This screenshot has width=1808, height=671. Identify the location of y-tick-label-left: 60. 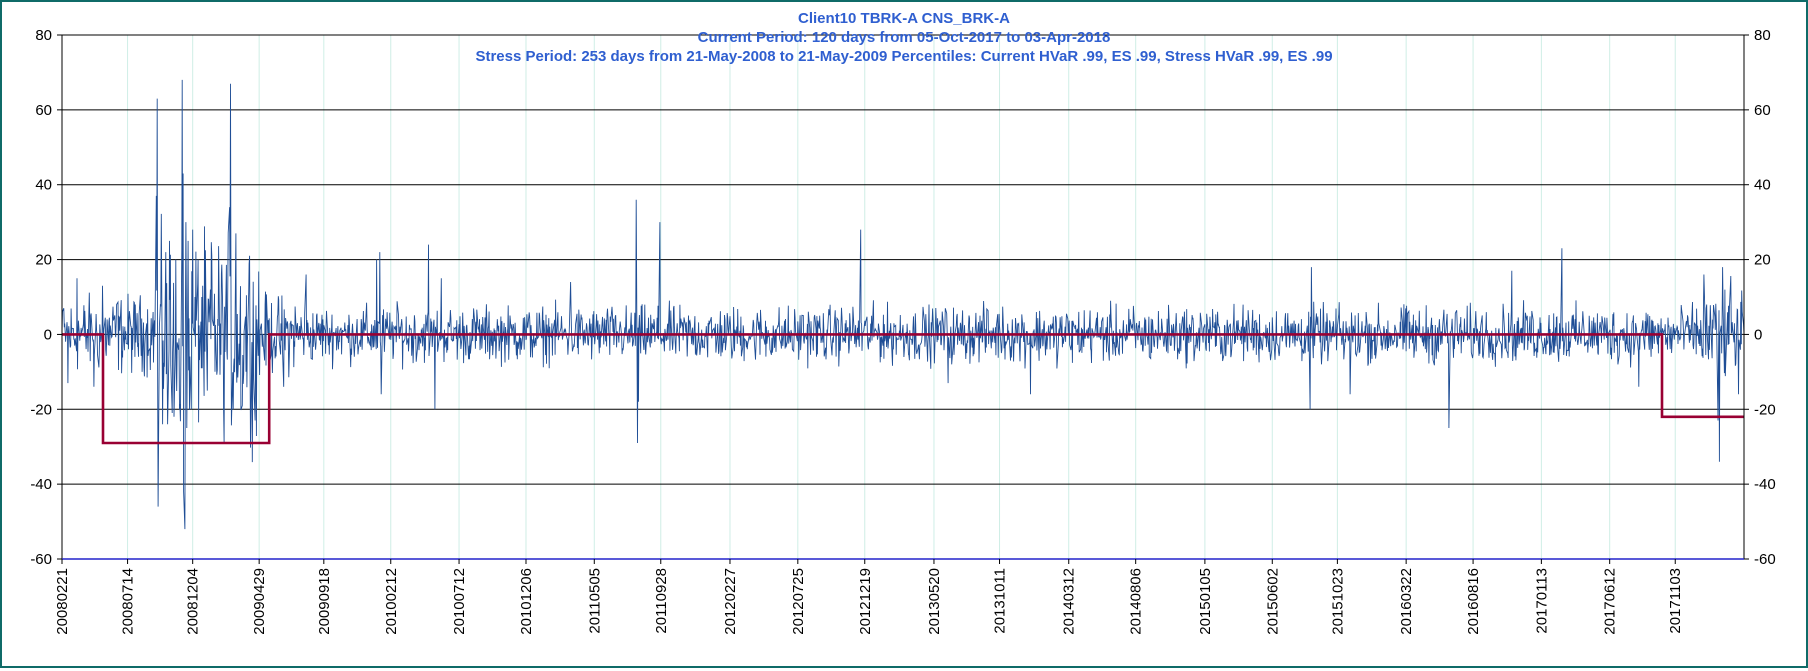
(43, 110).